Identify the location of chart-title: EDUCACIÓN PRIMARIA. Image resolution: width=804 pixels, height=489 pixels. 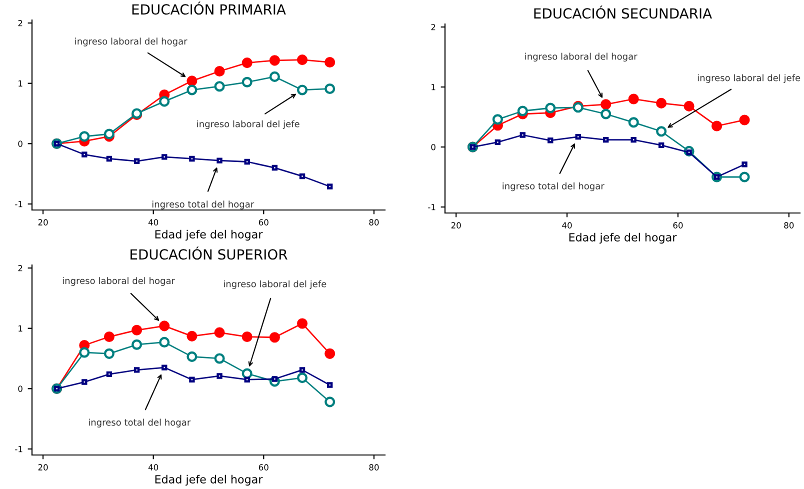
(209, 8).